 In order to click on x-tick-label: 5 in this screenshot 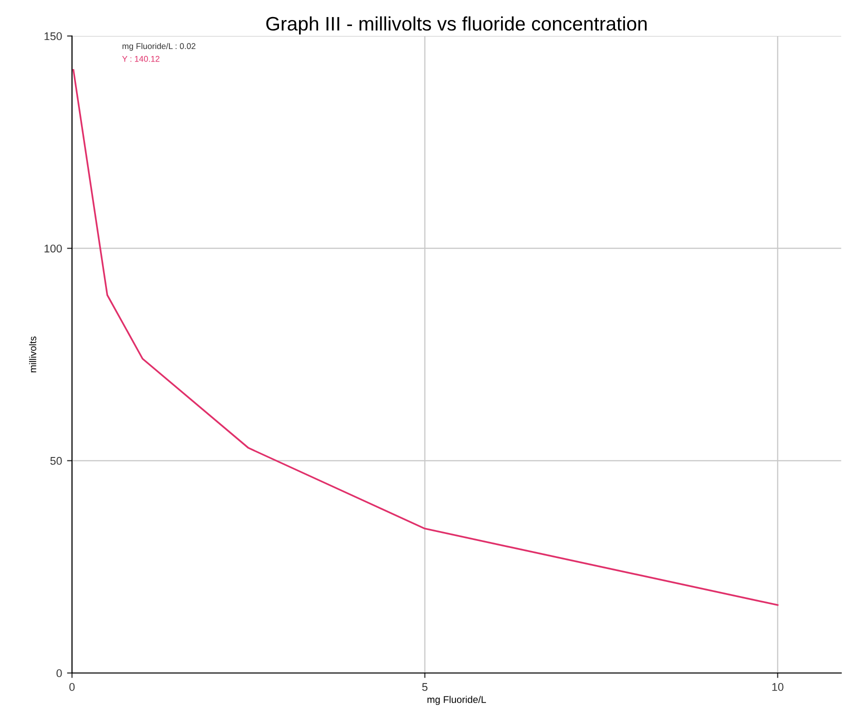, I will do `click(425, 687)`.